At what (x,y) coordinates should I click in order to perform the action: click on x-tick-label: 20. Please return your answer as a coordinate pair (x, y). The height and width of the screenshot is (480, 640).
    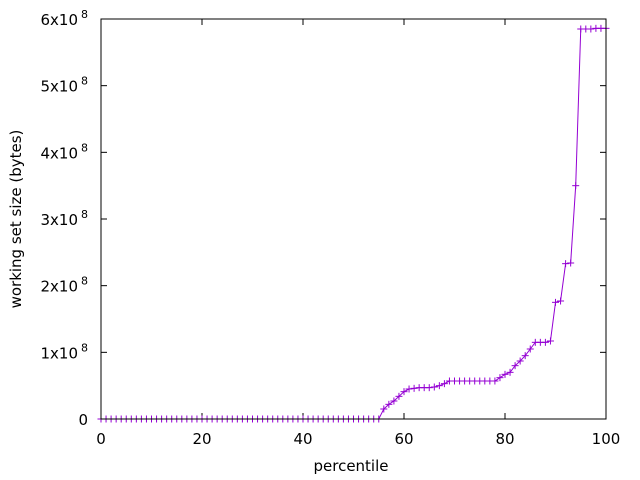
    Looking at the image, I should click on (201, 439).